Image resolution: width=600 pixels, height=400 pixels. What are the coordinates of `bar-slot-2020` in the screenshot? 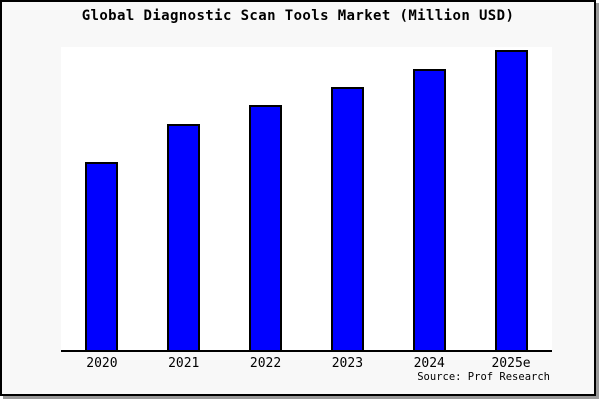 It's located at (102, 198).